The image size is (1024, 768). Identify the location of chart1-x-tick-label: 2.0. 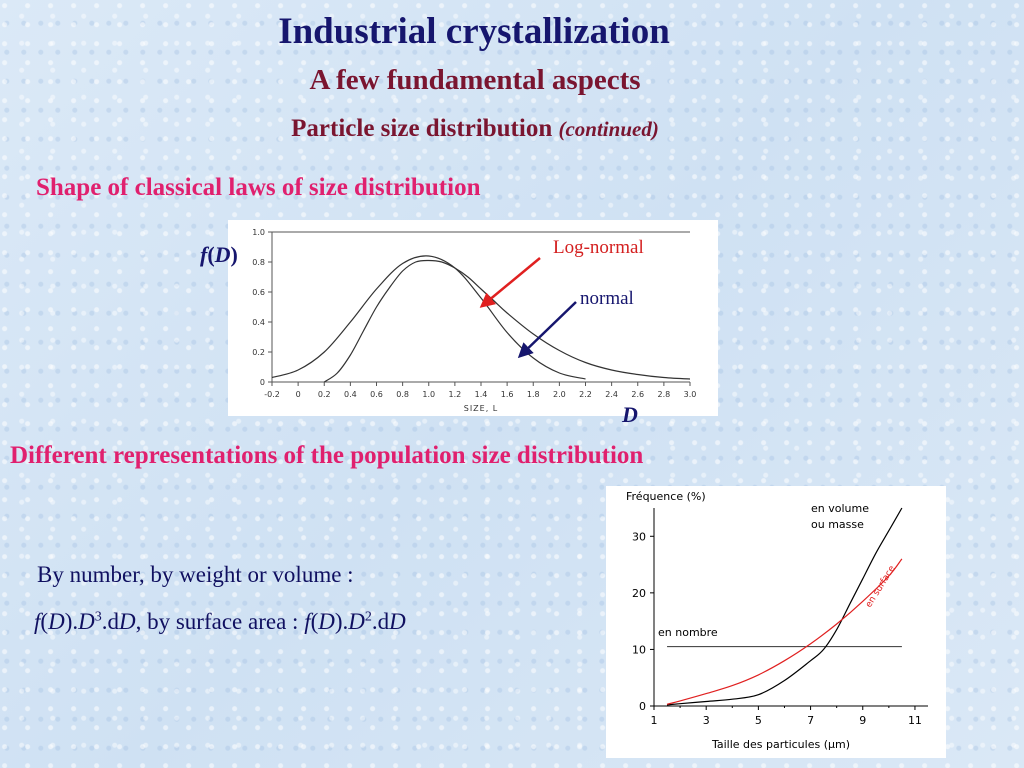
(559, 394).